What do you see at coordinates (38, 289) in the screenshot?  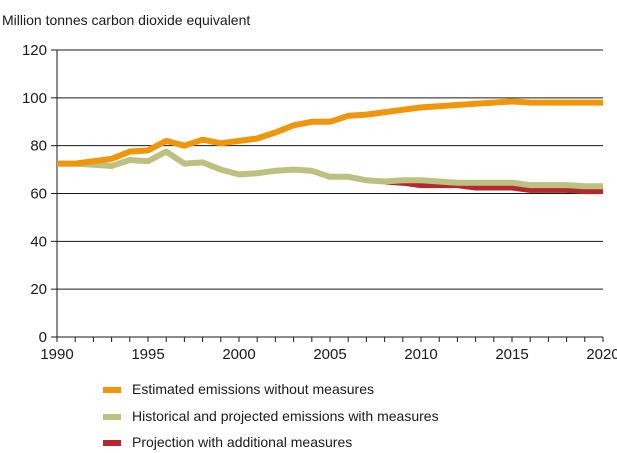 I see `y-tick-label: 20` at bounding box center [38, 289].